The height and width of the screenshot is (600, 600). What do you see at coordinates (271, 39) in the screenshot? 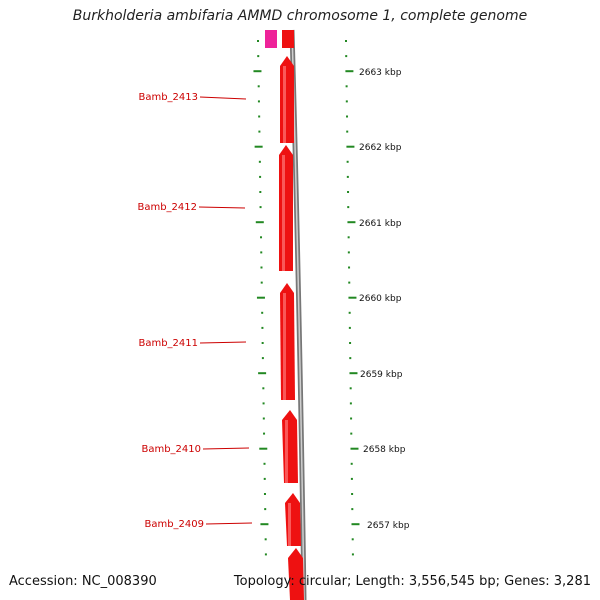
I see `gene-arrow-other` at bounding box center [271, 39].